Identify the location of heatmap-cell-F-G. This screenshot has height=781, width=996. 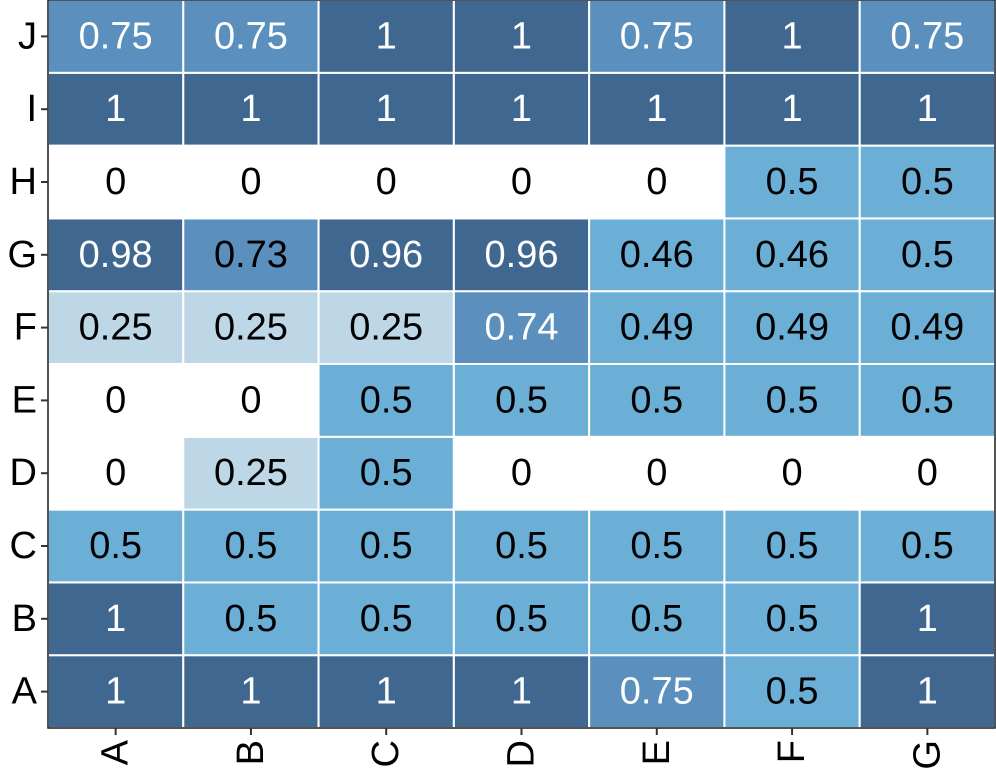
(927, 328).